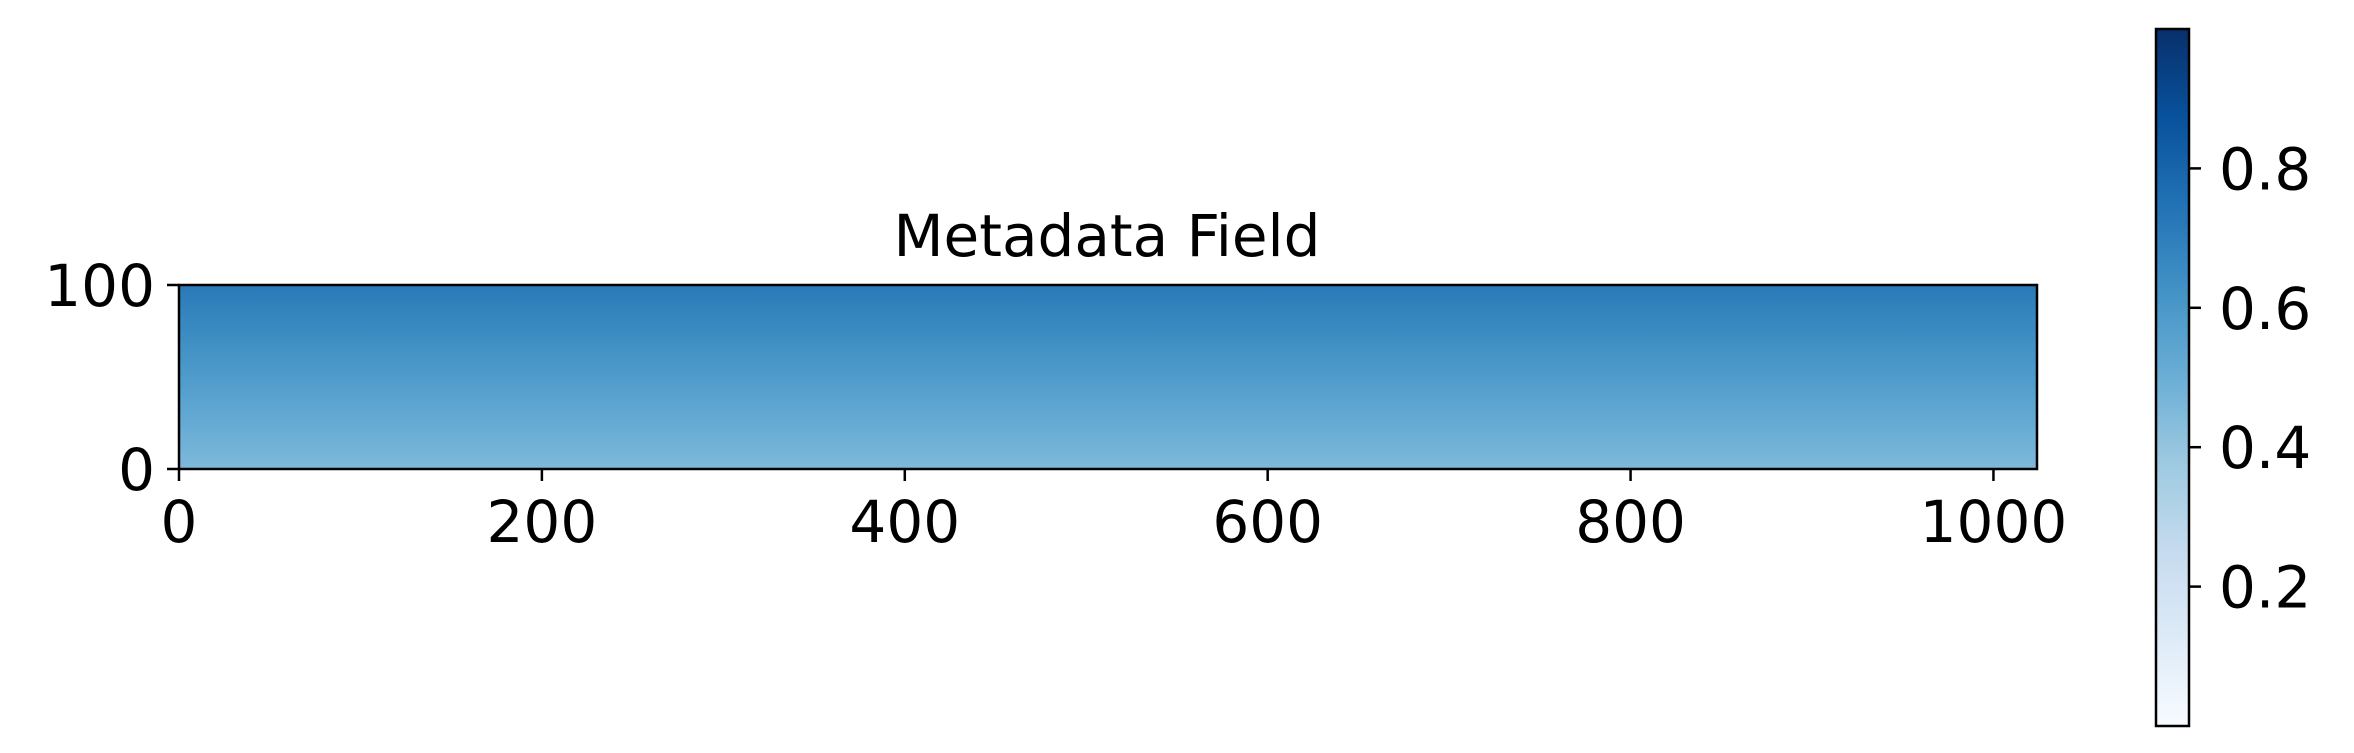  I want to click on y-tick-label: 100, so click(99, 286).